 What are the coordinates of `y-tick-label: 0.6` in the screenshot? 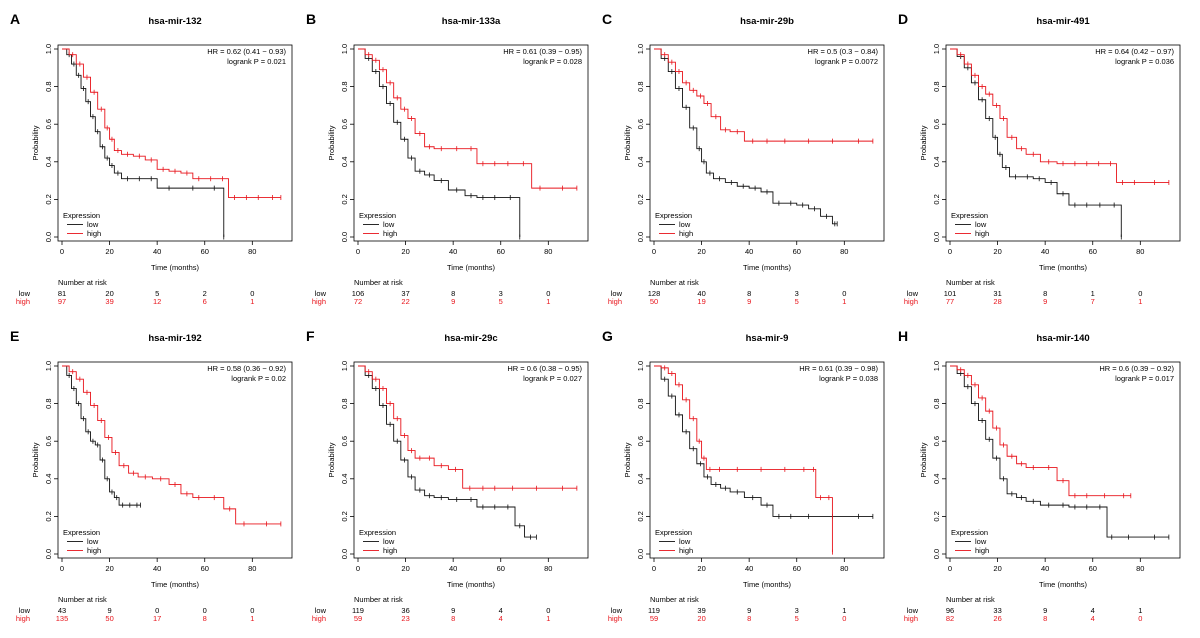 It's located at (640, 441).